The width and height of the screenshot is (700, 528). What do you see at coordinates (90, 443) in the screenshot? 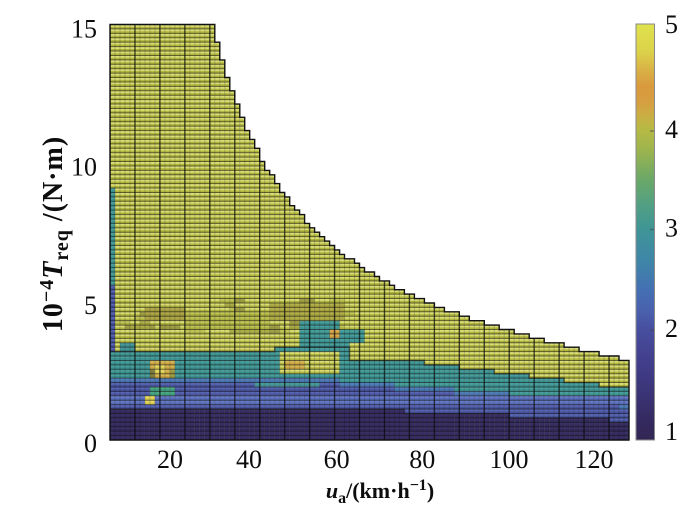
I see `svg-text: 0` at bounding box center [90, 443].